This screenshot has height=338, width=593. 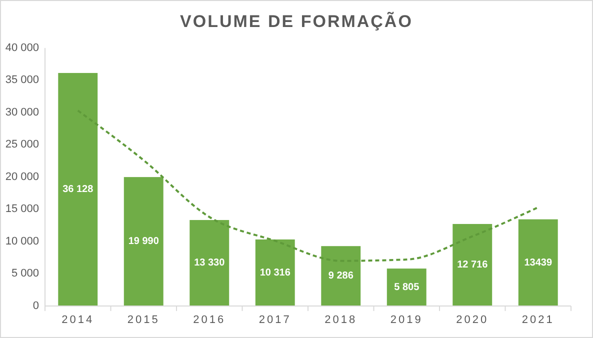 I want to click on data-label: 10 316, so click(x=275, y=272).